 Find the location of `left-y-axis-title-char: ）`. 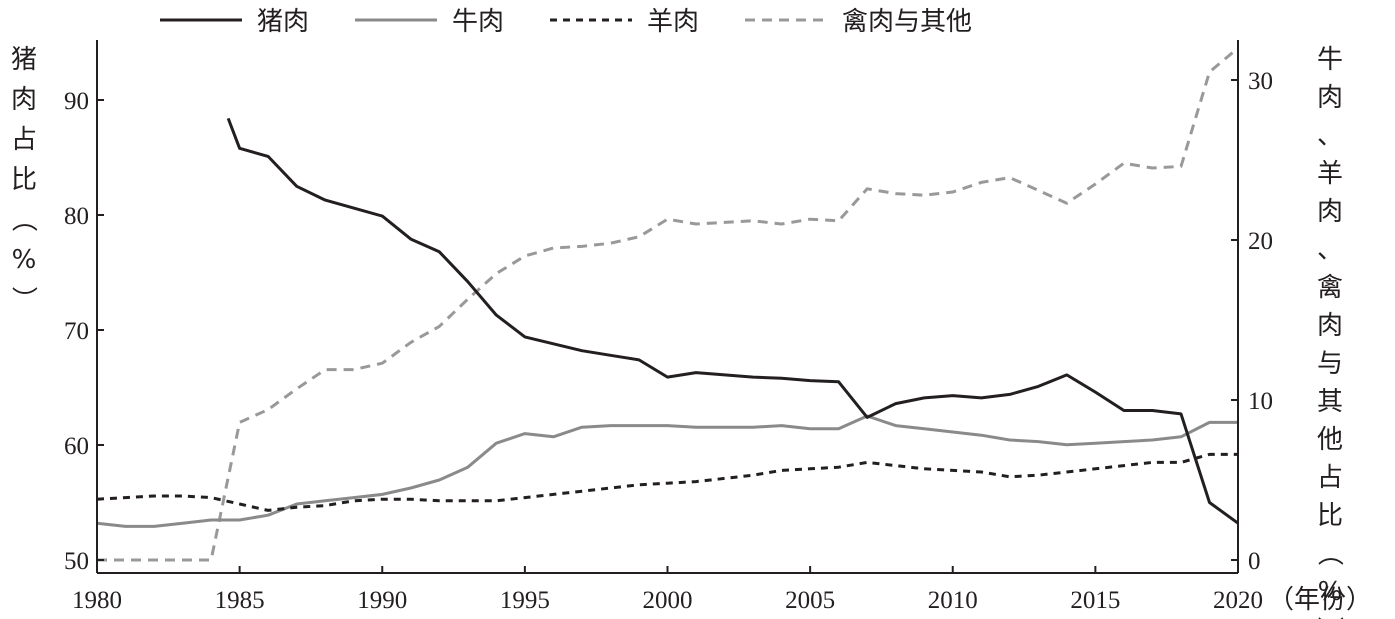

left-y-axis-title-char: ） is located at coordinates (23, 299).